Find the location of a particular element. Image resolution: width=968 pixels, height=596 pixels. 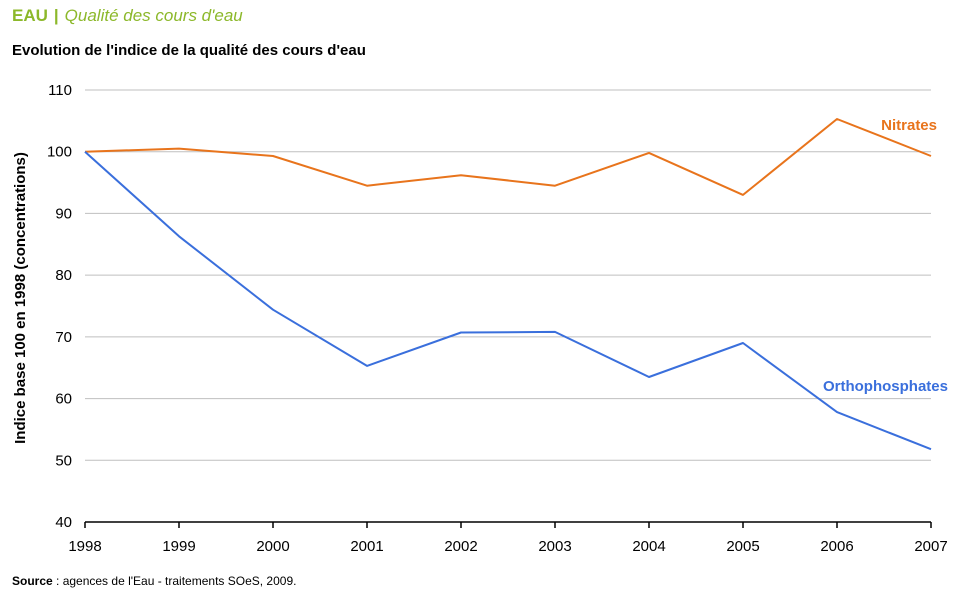

x-tick-label-2002: 2002 is located at coordinates (460, 546).